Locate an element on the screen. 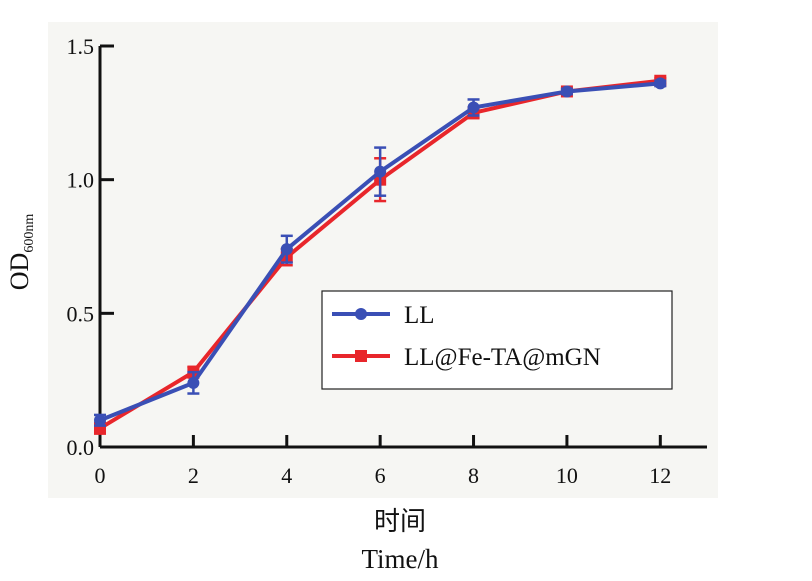  x-tick-label: 6 is located at coordinates (380, 475).